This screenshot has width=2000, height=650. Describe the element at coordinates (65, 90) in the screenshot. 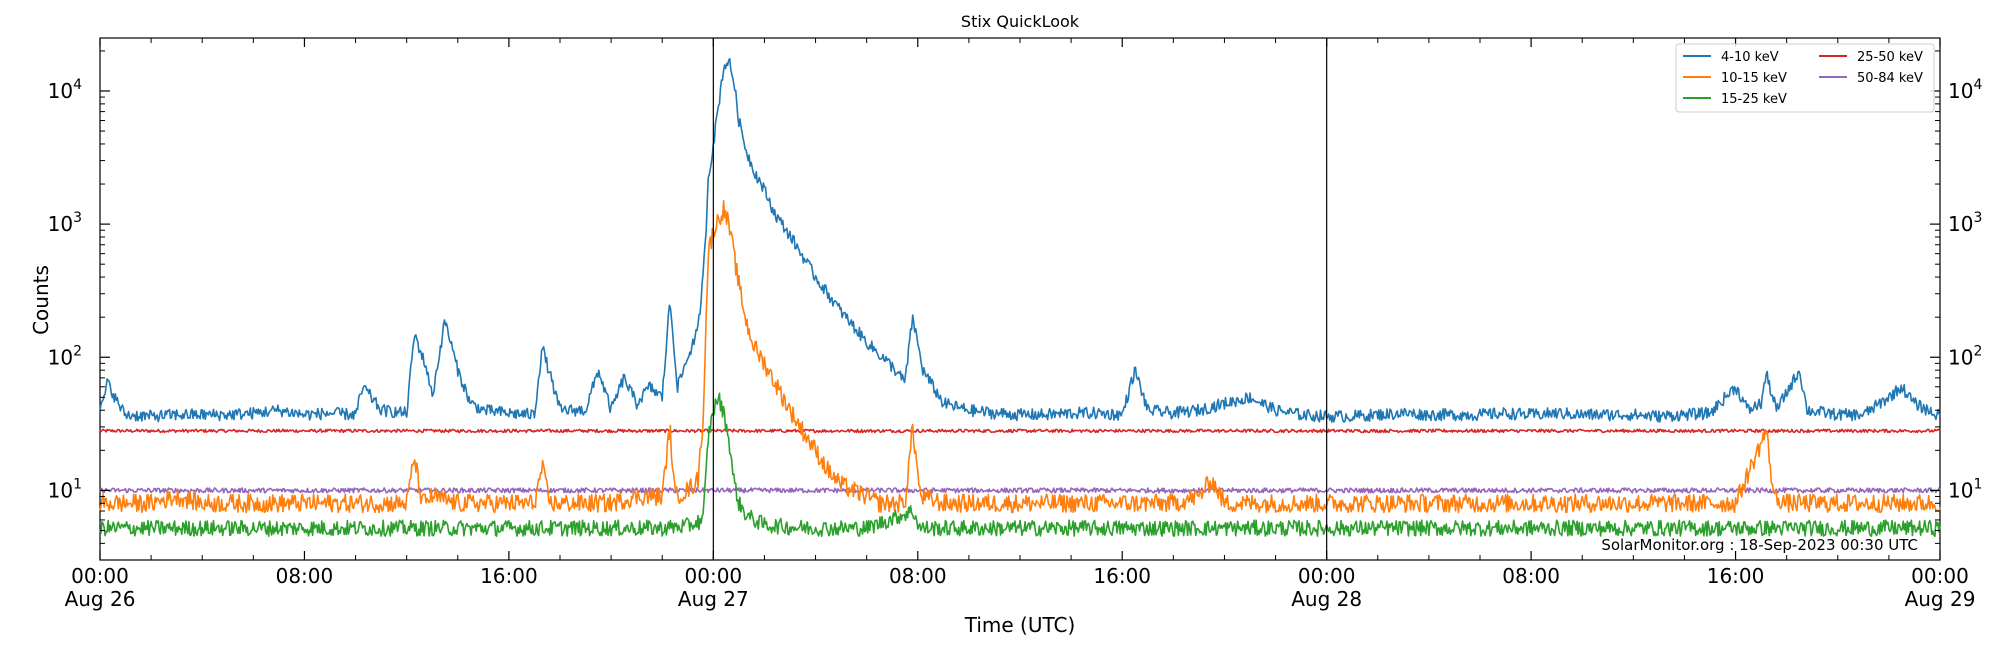

I see `y-tick-label-left: 10⁴` at that location.